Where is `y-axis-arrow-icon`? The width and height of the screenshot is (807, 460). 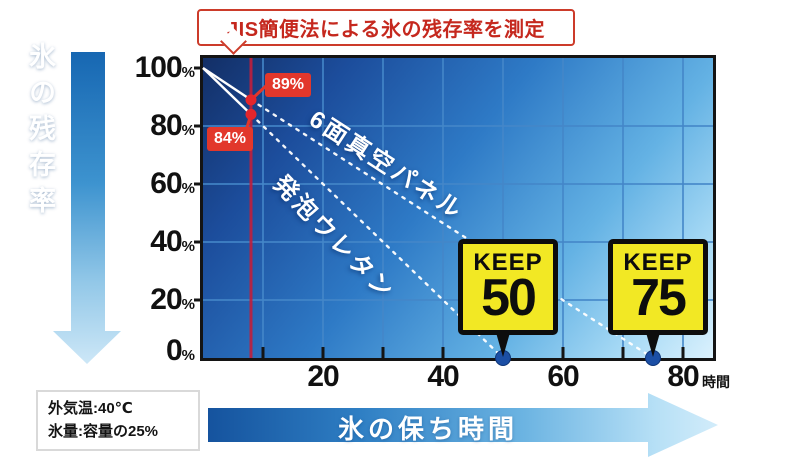
y-axis-arrow-icon is located at coordinates (87, 208).